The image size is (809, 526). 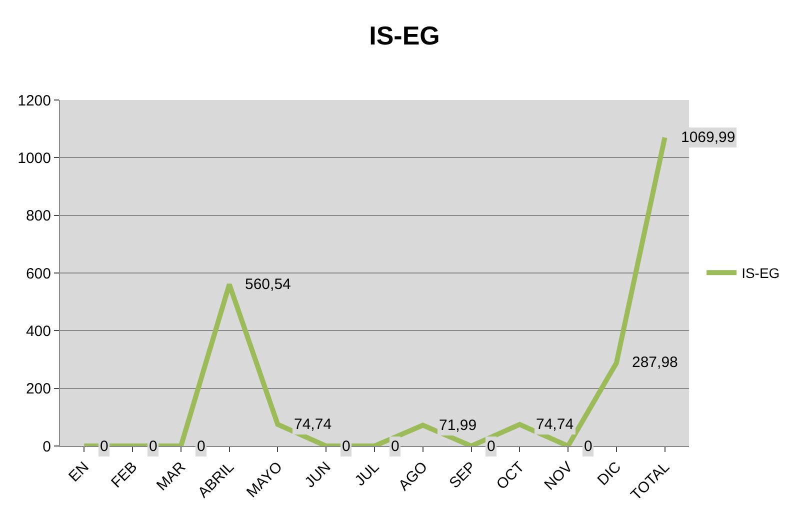 What do you see at coordinates (404, 35) in the screenshot?
I see `chart-title: IS-EG` at bounding box center [404, 35].